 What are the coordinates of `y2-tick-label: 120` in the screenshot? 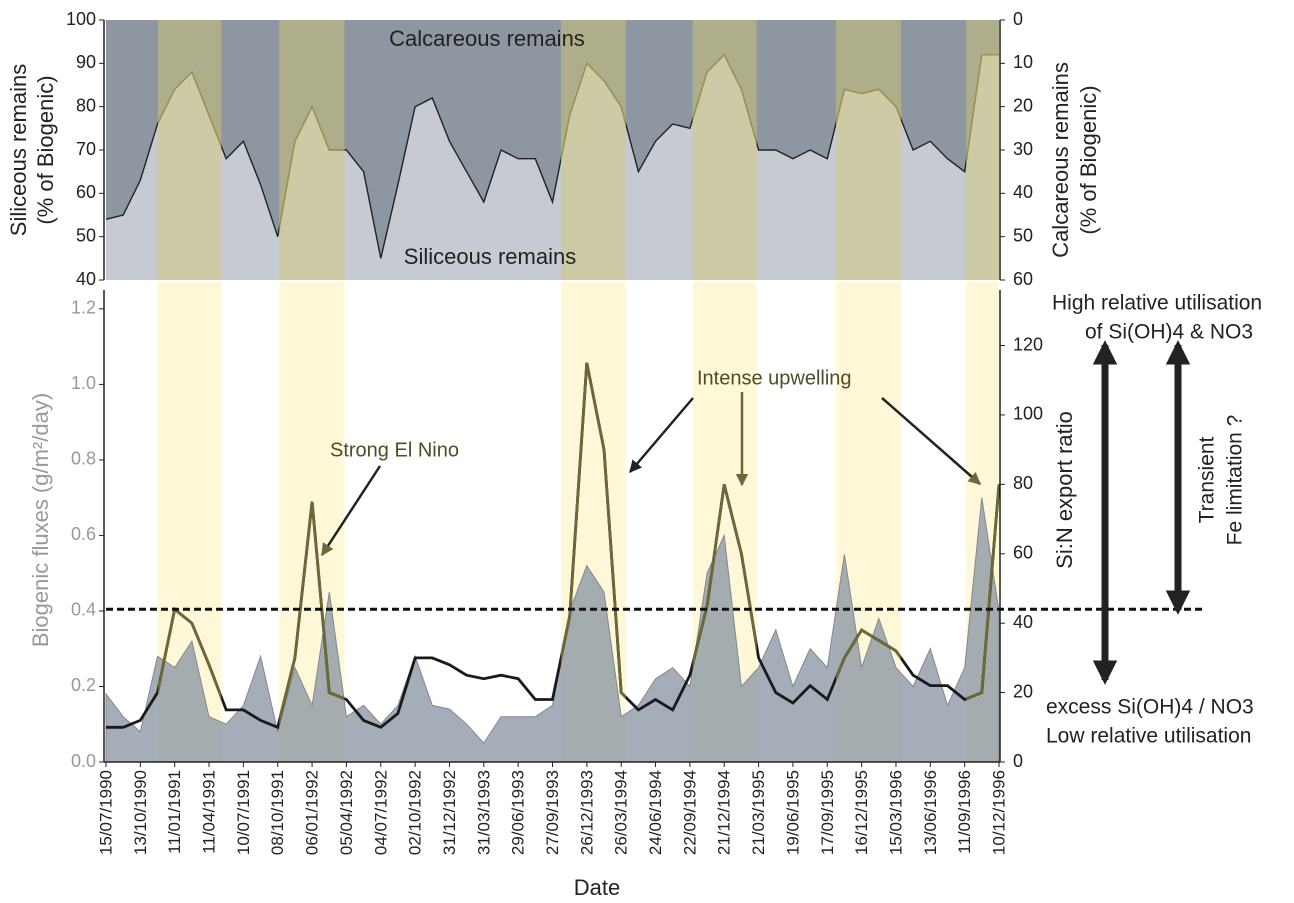 It's located at (1028, 344).